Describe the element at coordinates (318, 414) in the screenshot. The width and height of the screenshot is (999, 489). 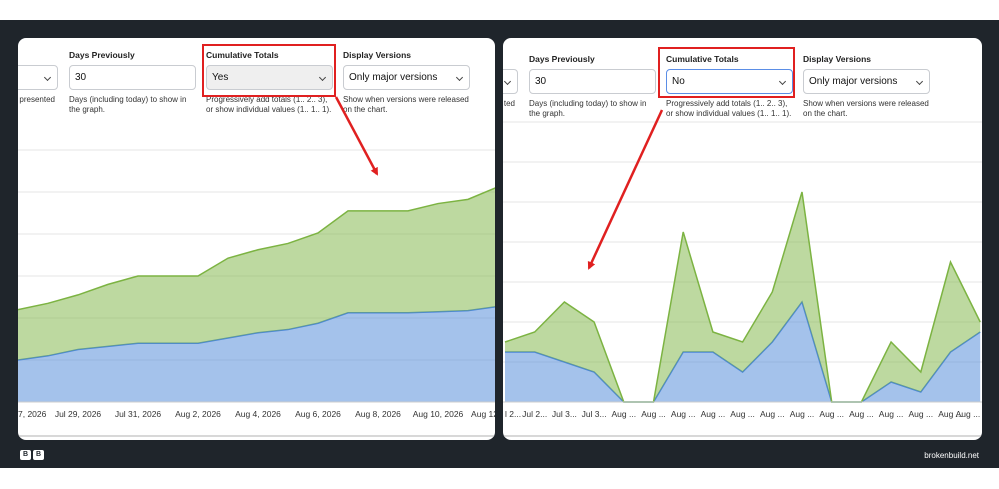
I see `x-tick-label: Aug 6, 2026` at that location.